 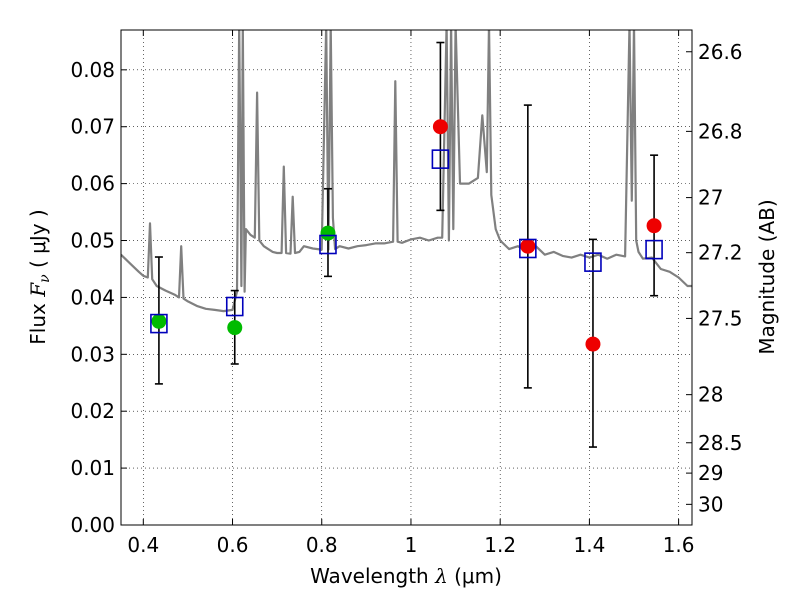 I want to click on x-tick-label: 0.8, so click(x=322, y=545).